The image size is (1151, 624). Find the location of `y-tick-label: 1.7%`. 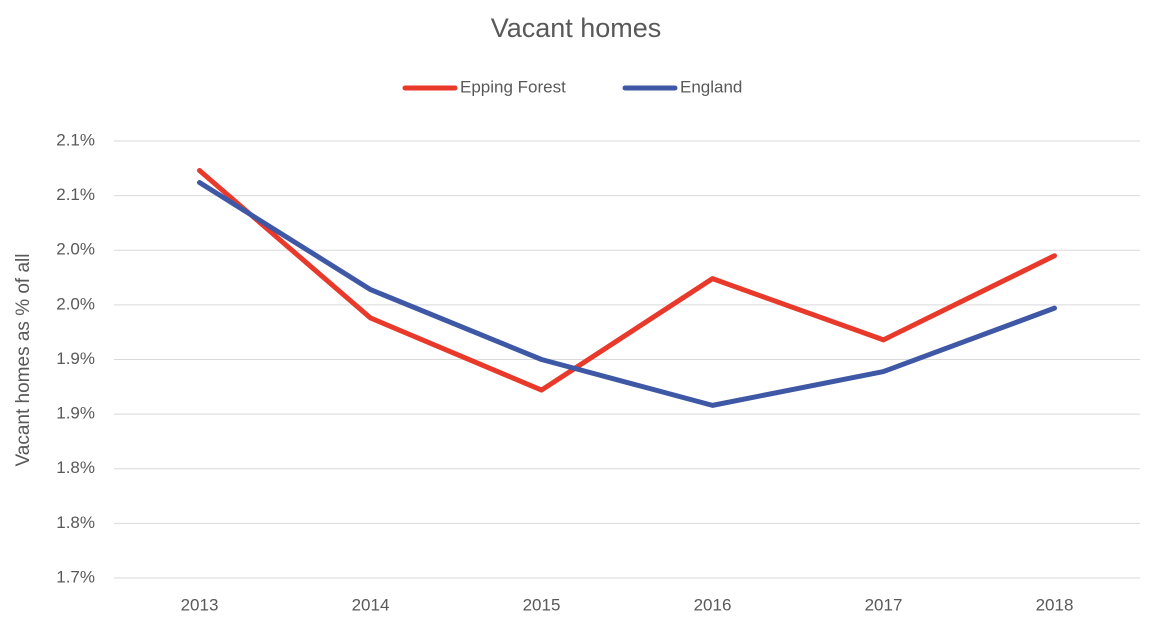

y-tick-label: 1.7% is located at coordinates (75, 576).